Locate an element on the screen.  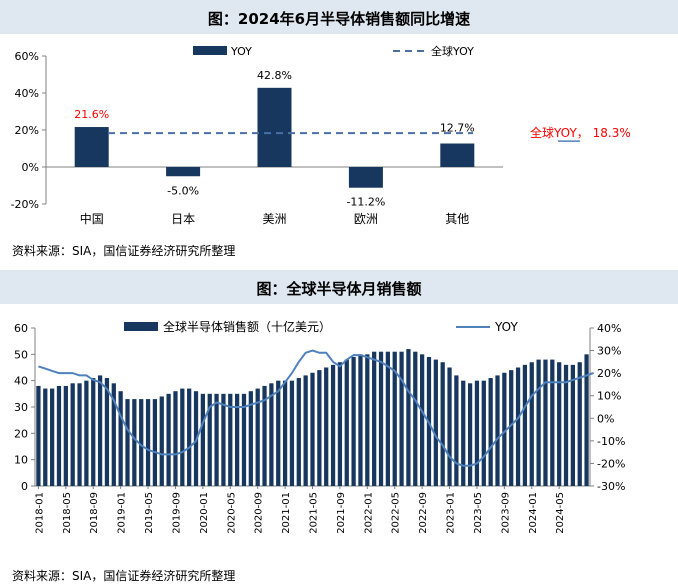
right-tick-label: -10% is located at coordinates (611, 441).